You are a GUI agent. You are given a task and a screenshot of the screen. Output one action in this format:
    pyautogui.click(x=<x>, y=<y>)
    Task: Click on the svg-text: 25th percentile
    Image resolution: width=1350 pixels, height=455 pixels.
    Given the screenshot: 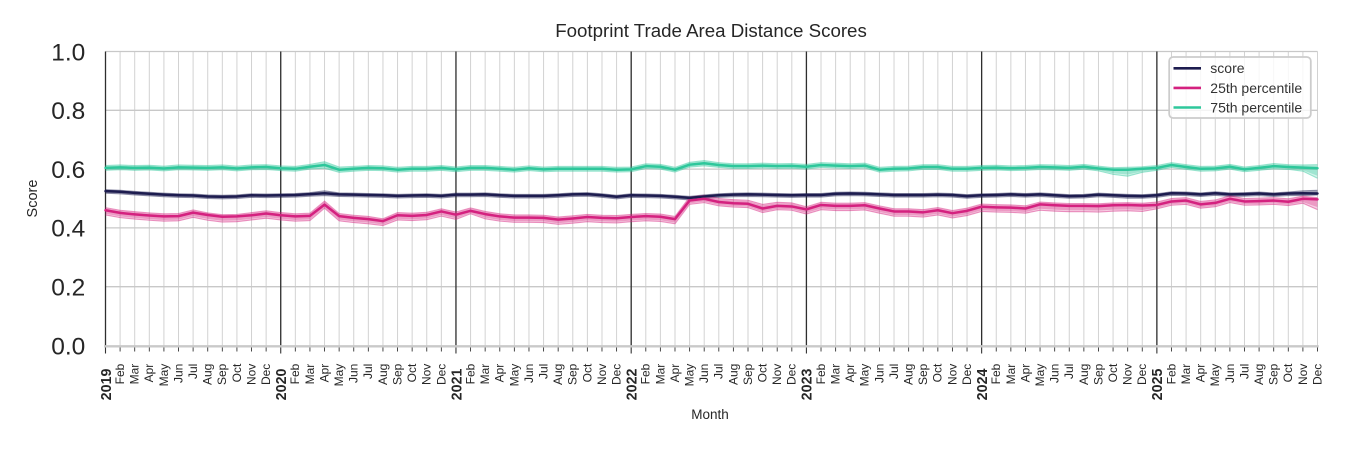 What is the action you would take?
    pyautogui.click(x=1256, y=88)
    